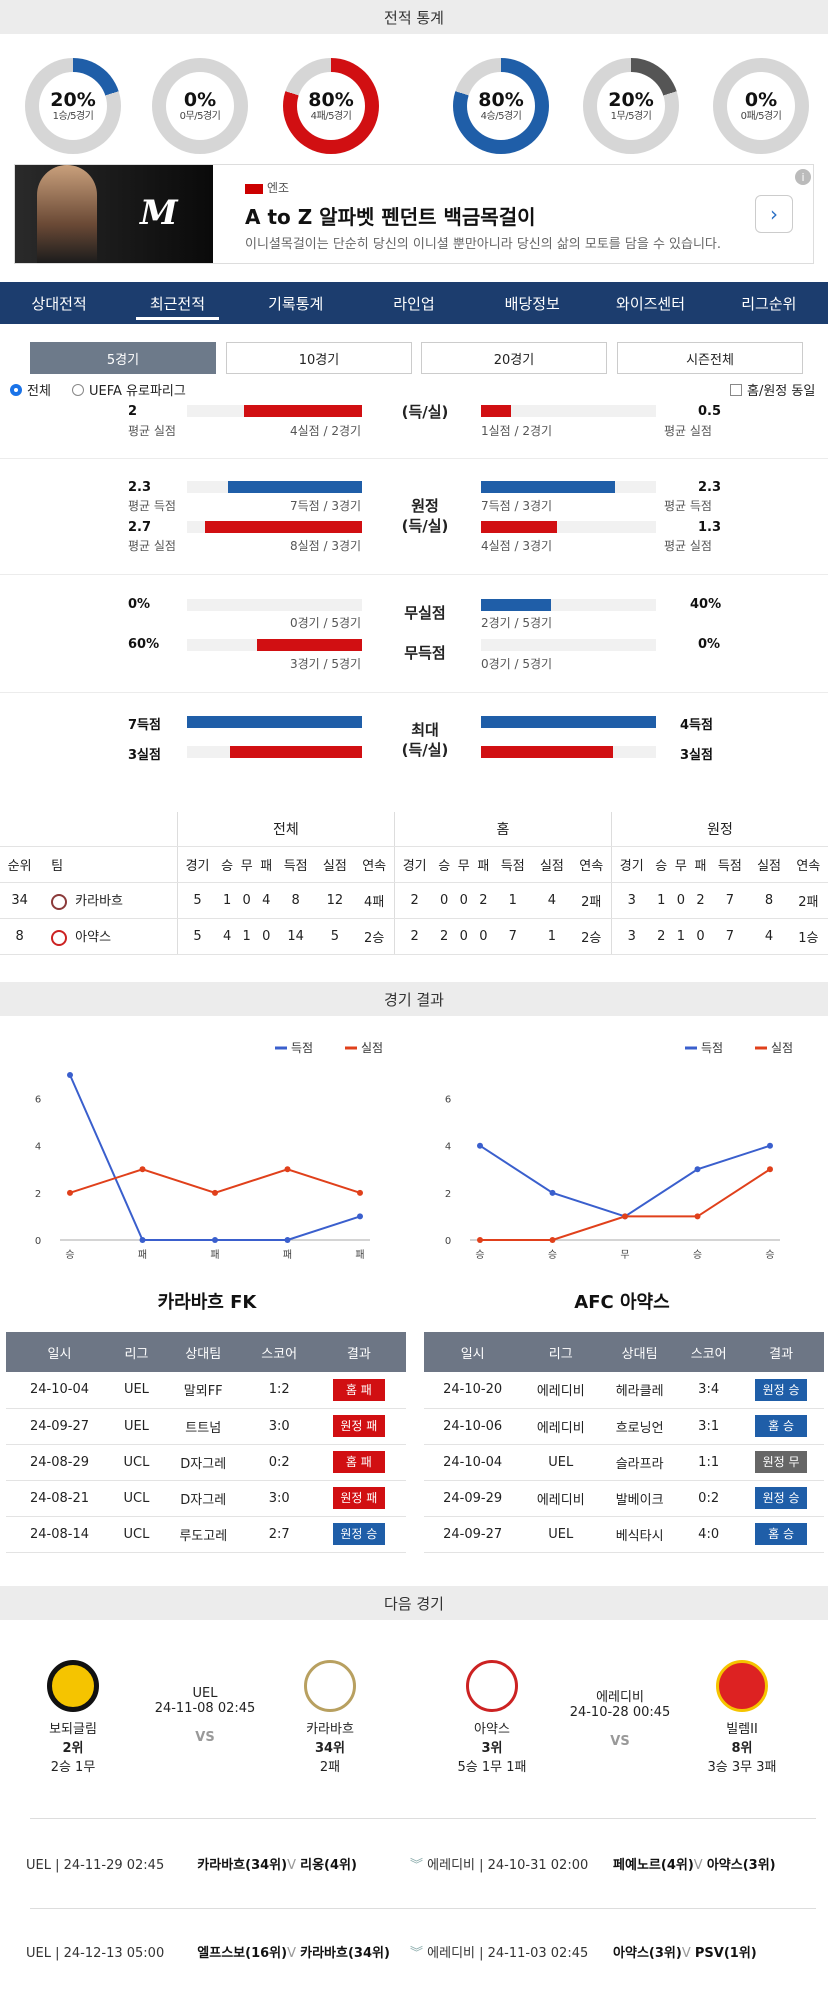 This screenshot has width=828, height=2000. I want to click on table-row: 24-10-04 UEL 말뫼FF 1:2 홈 패, so click(206, 1390).